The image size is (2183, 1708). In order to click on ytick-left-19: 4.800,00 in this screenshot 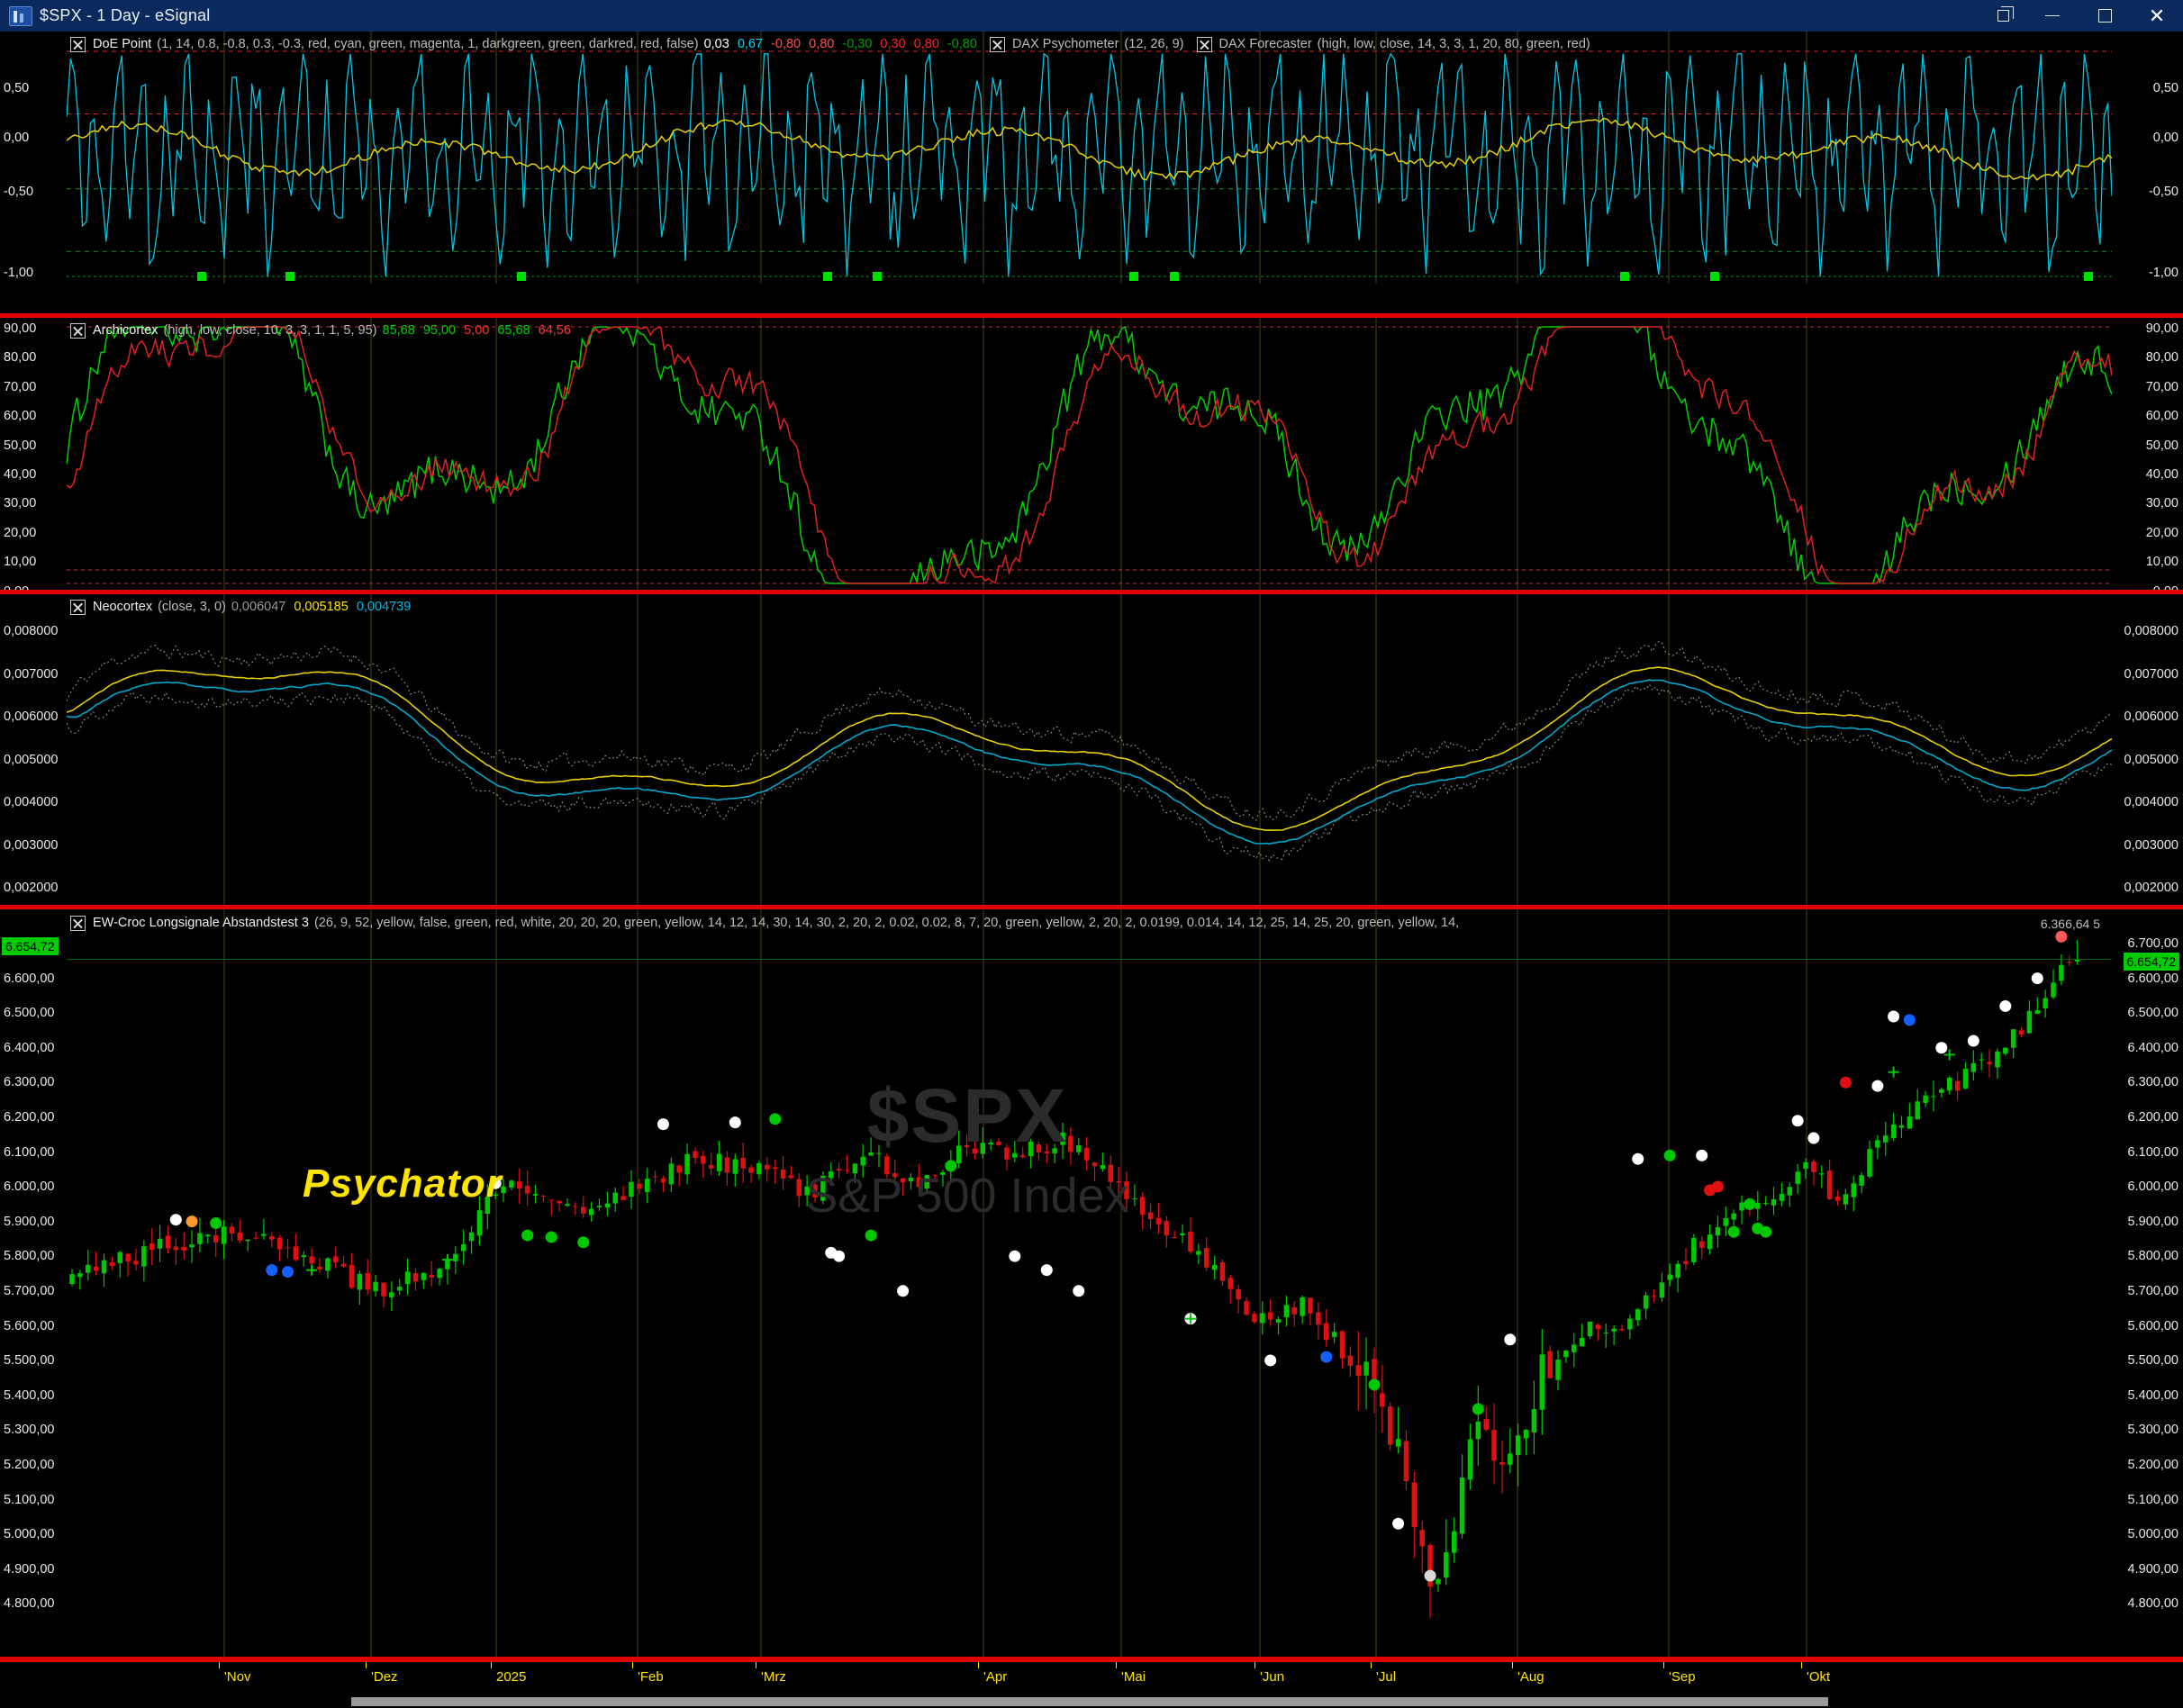, I will do `click(29, 1604)`.